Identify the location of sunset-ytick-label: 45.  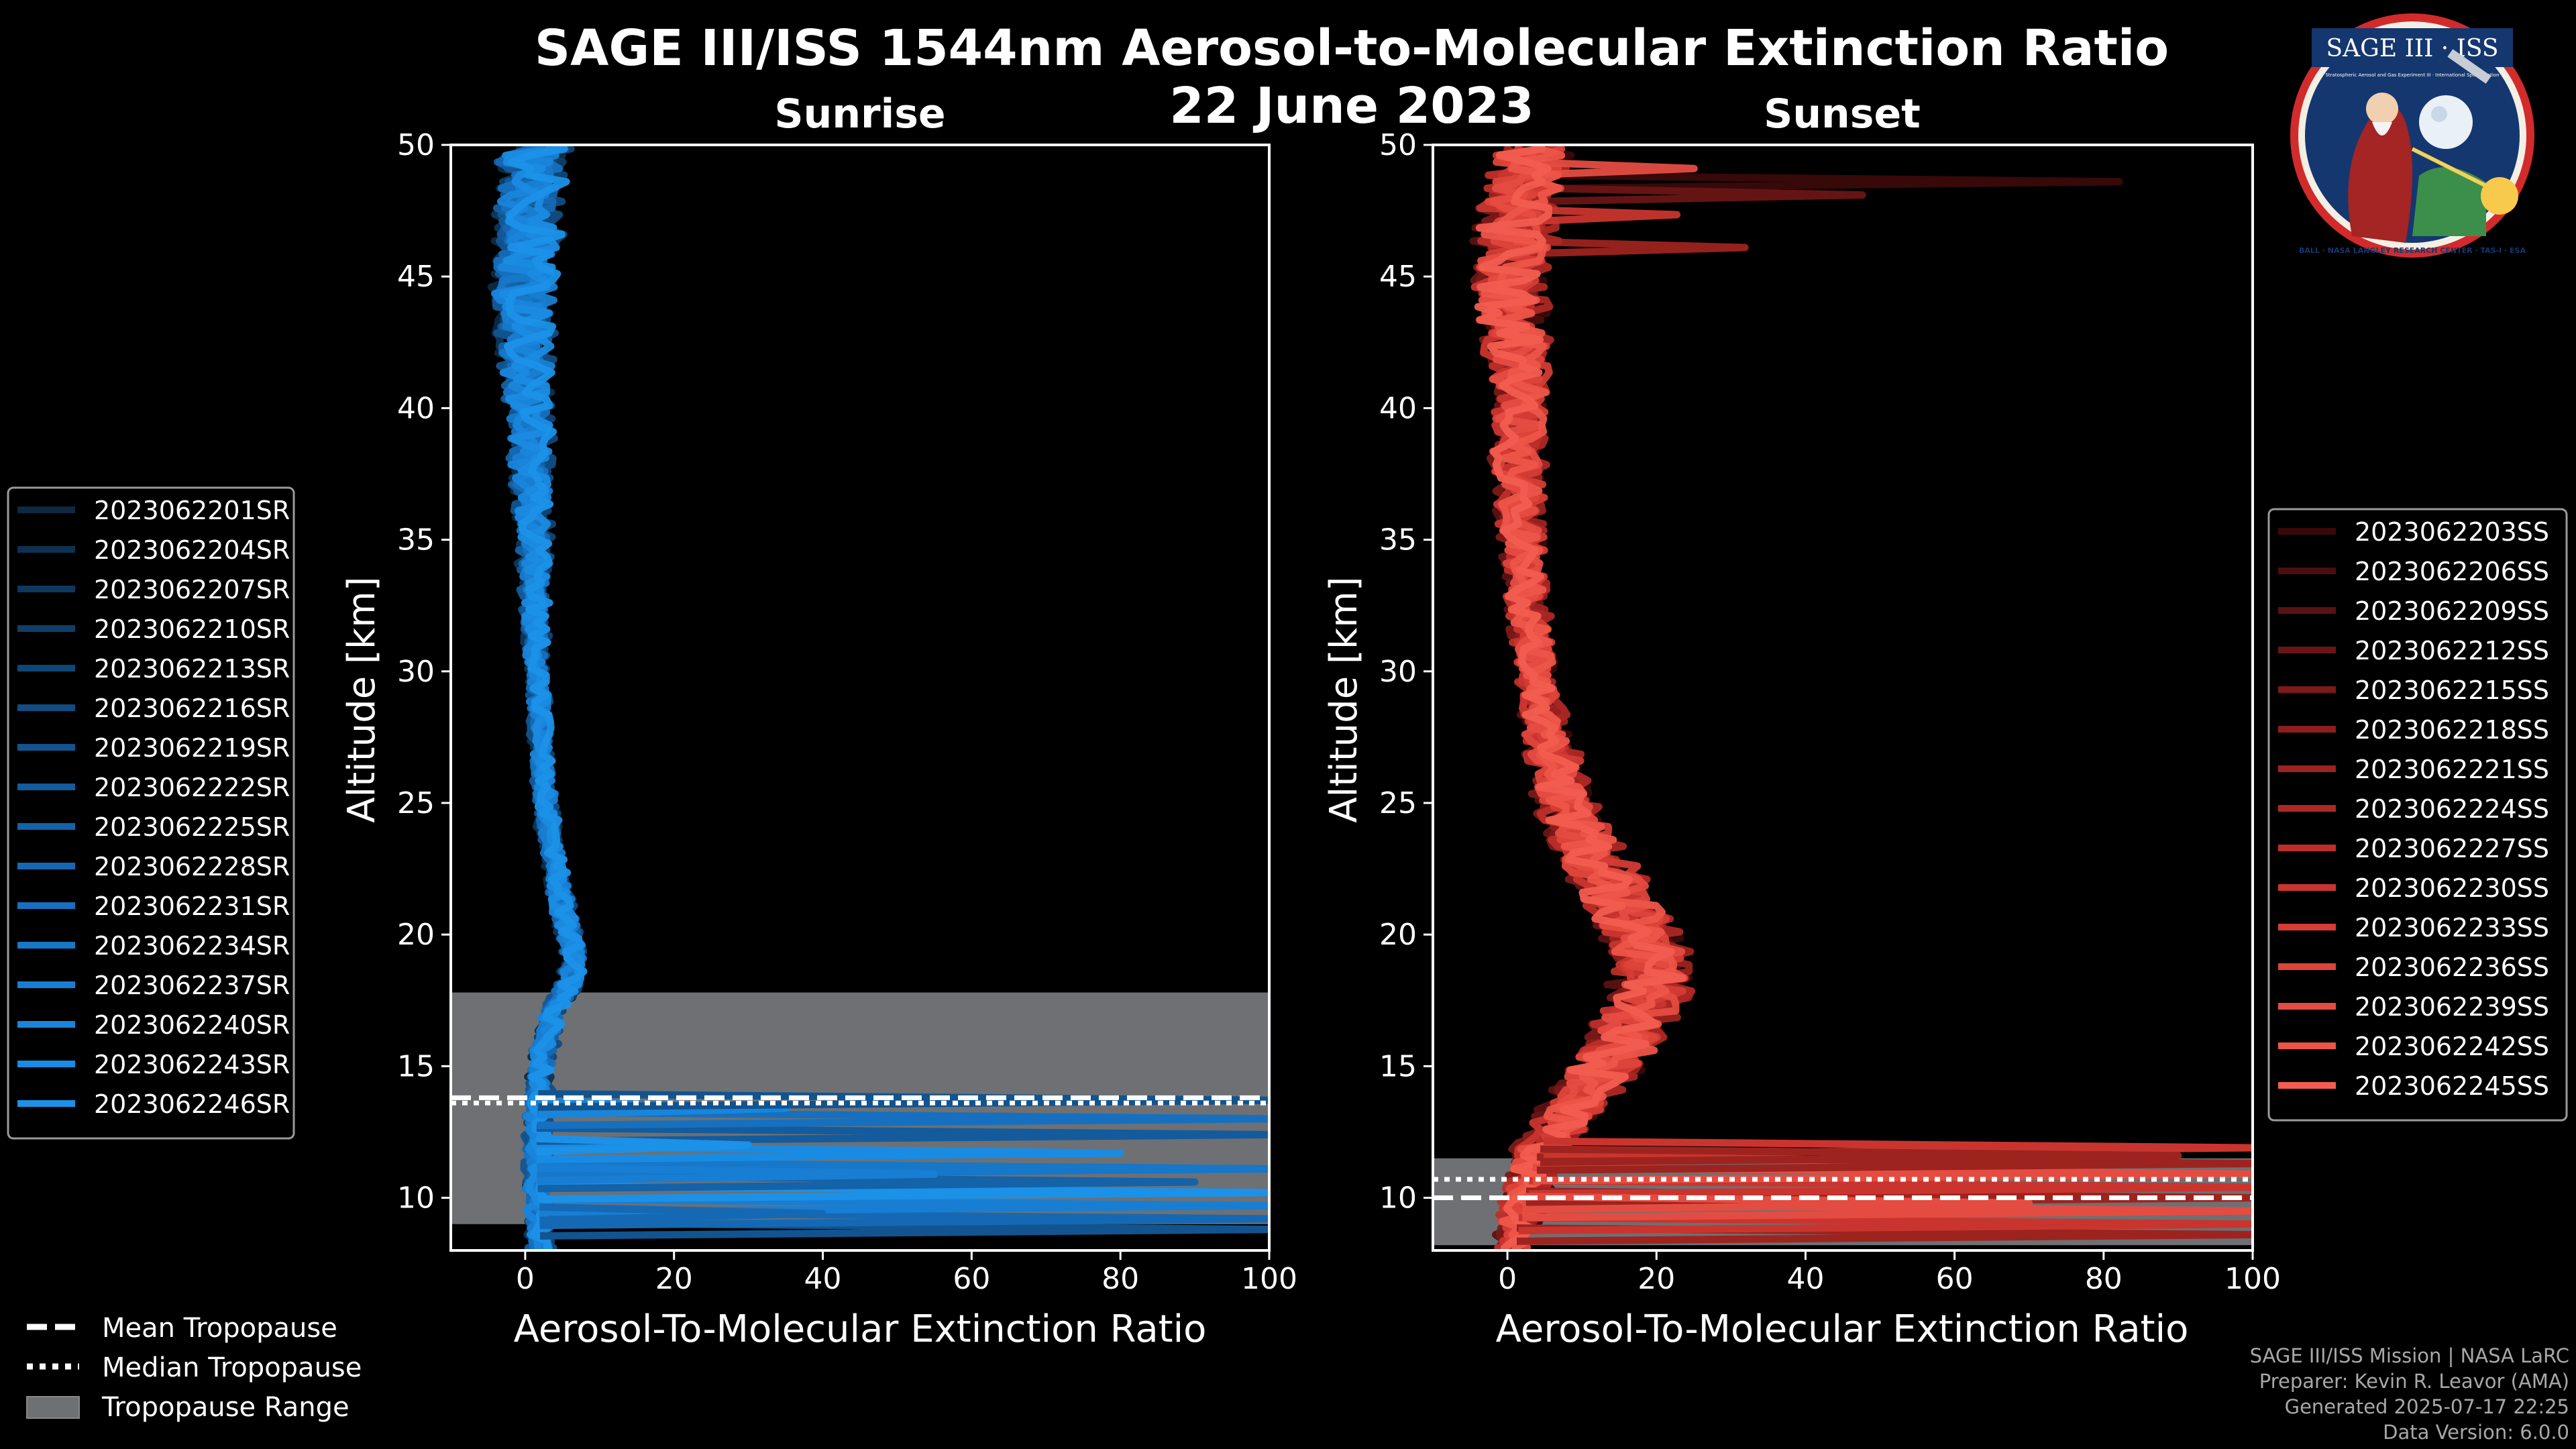
(1398, 277).